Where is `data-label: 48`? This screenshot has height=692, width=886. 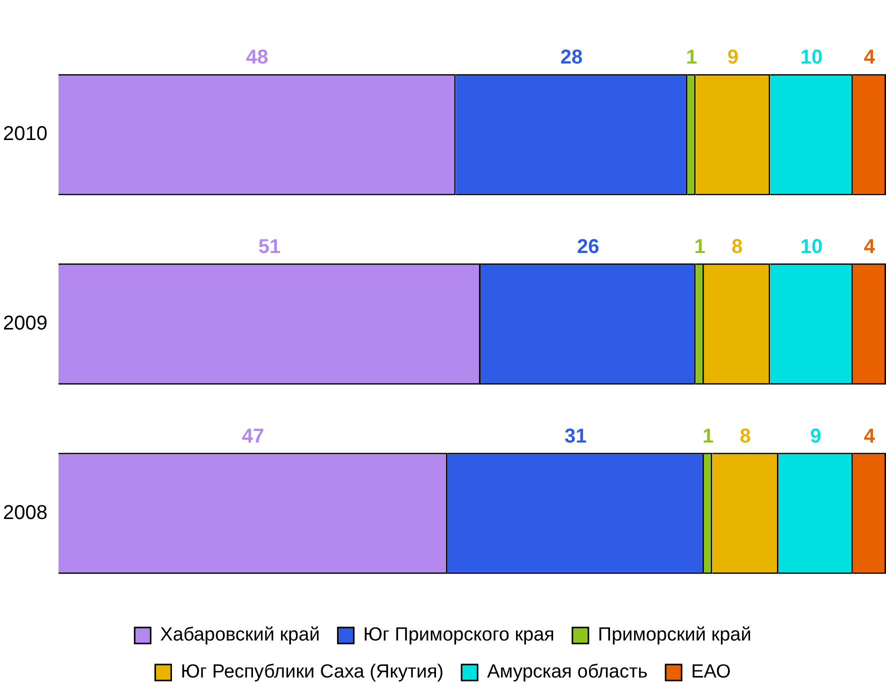 data-label: 48 is located at coordinates (257, 57).